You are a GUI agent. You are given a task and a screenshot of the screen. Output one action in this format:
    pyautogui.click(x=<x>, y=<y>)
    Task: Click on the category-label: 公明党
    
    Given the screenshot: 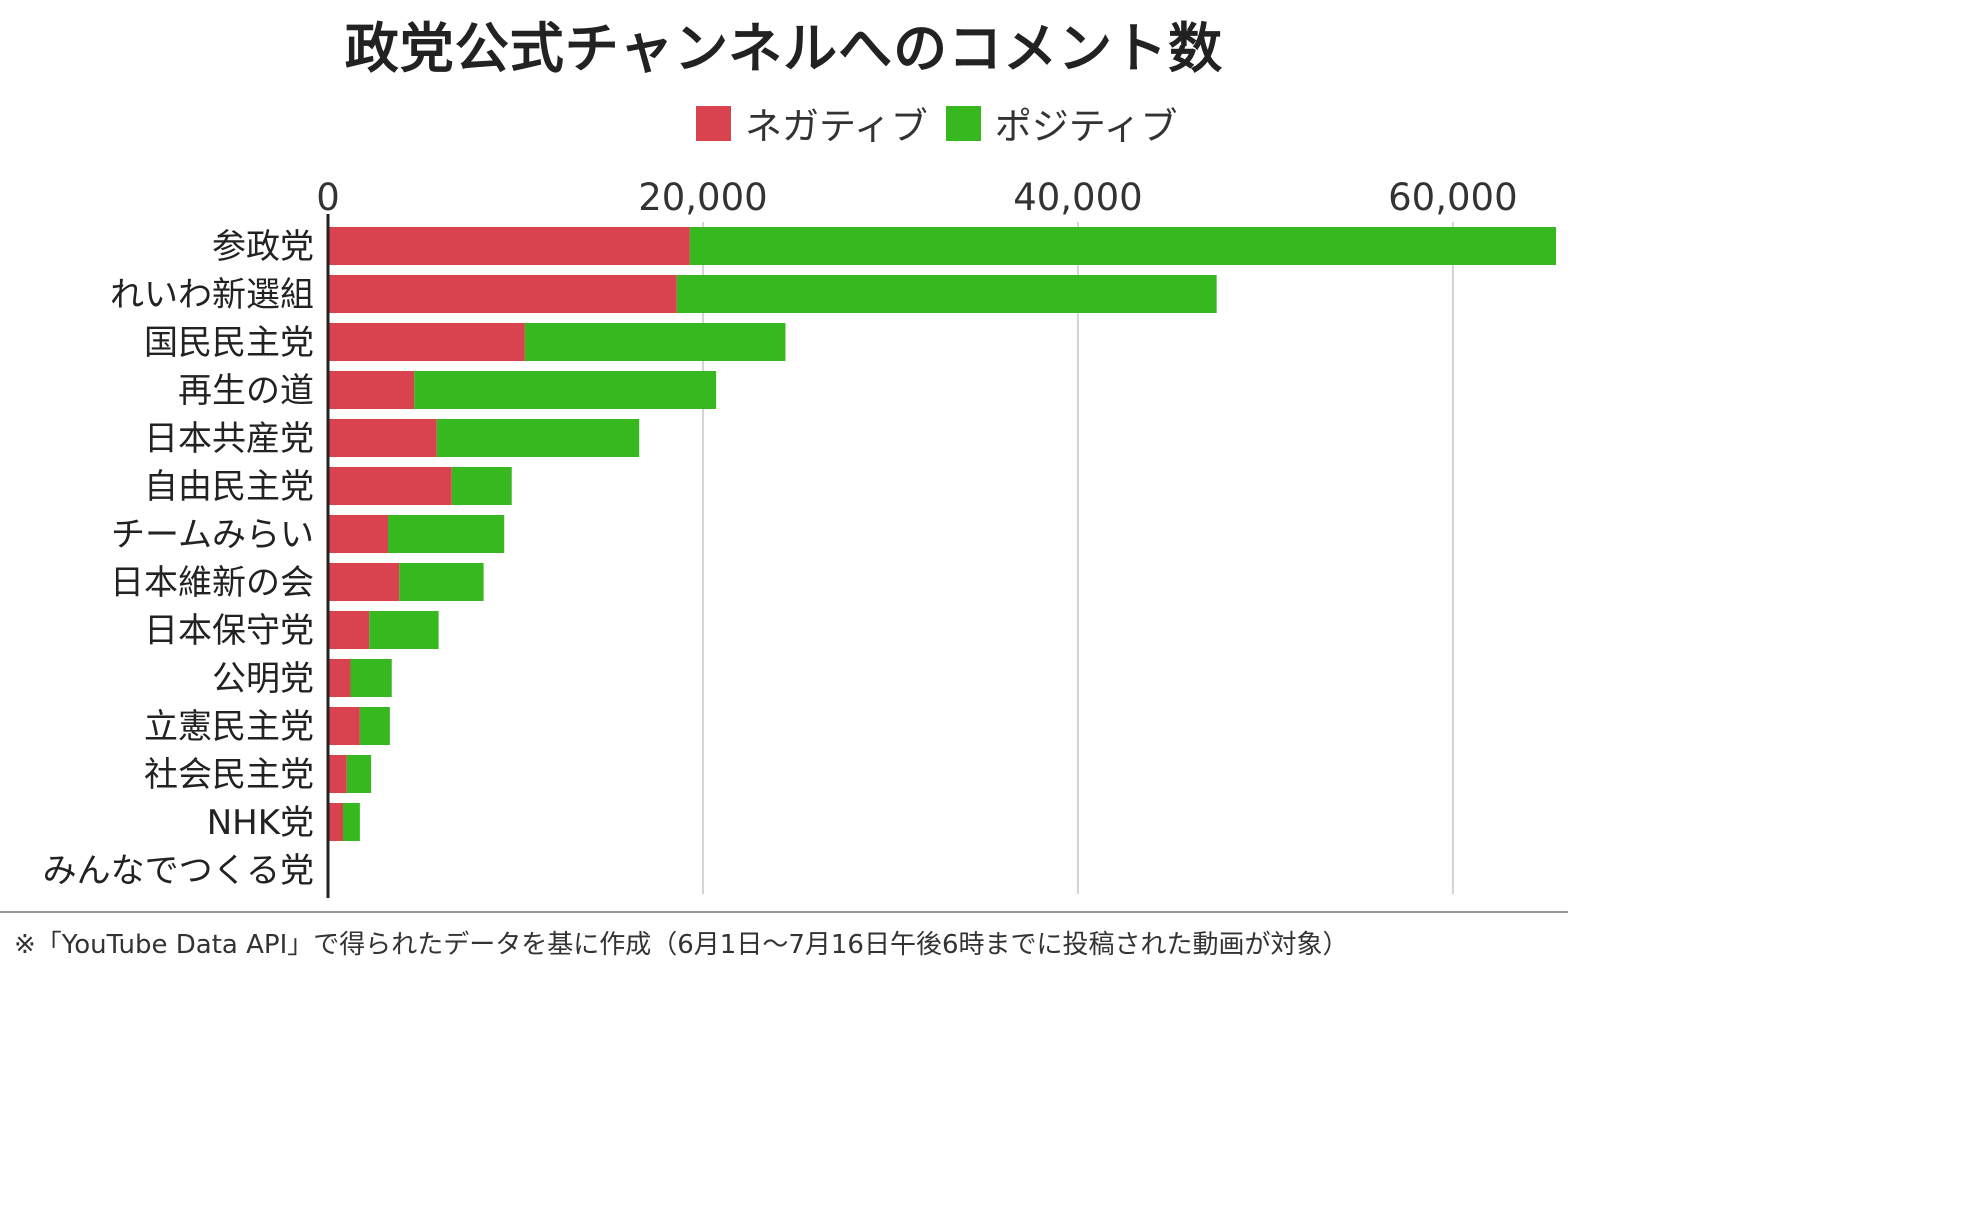 What is the action you would take?
    pyautogui.click(x=263, y=679)
    